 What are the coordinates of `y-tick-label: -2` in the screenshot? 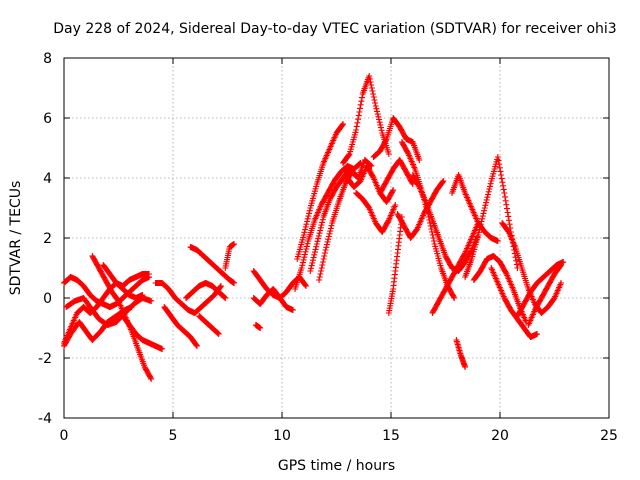 It's located at (45, 359).